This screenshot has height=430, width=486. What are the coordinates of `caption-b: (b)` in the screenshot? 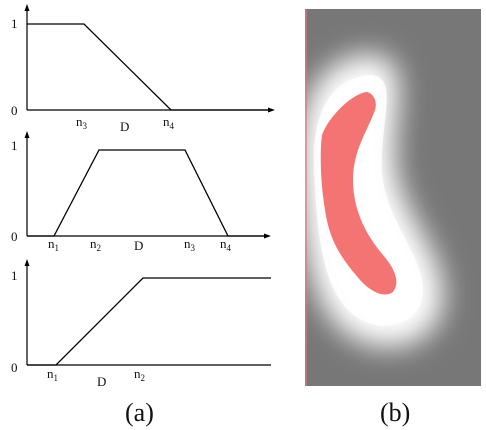 It's located at (395, 412).